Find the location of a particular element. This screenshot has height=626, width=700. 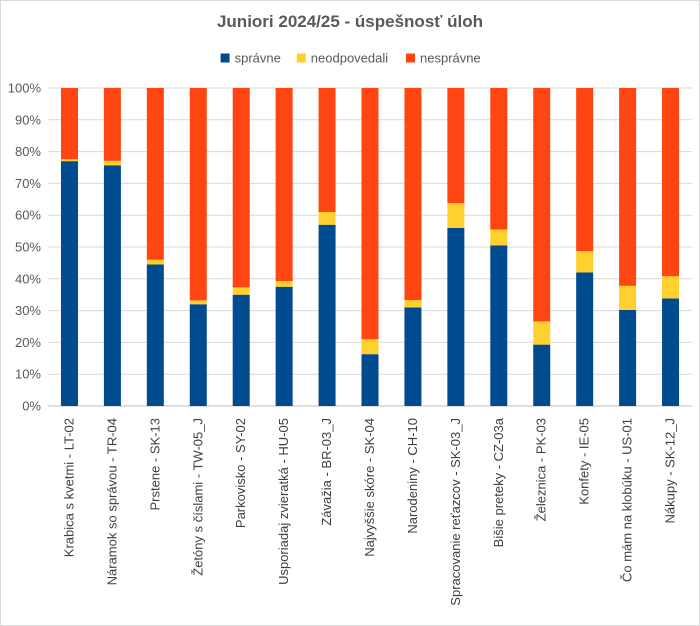

y-axis: 0% 10% 20% 30% 40% 50% 60% 70% 80% 90% 100% is located at coordinates (25, 247).